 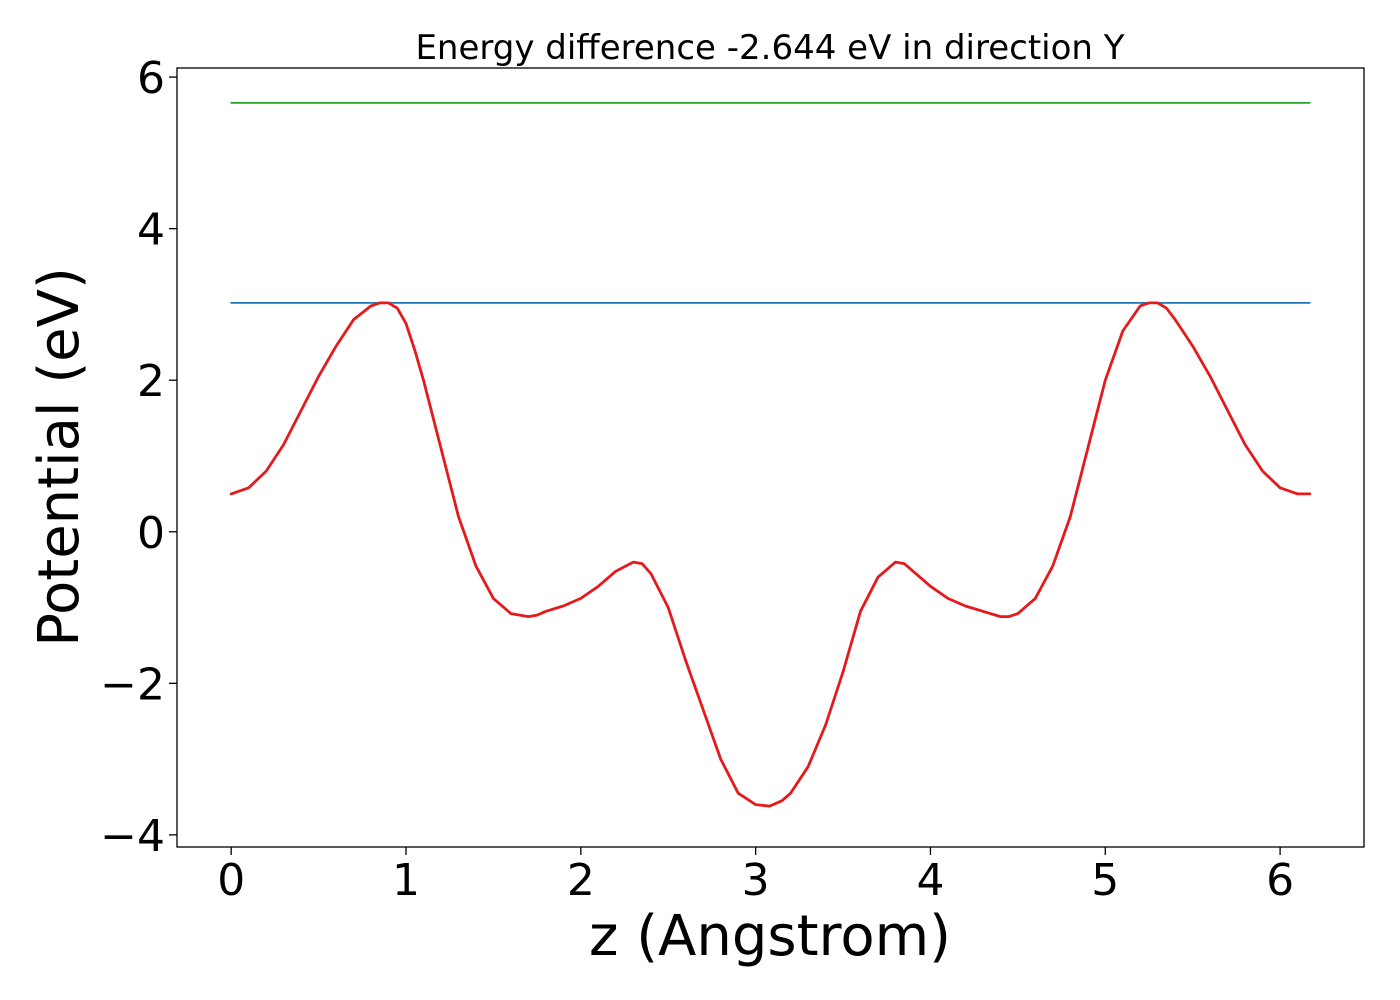 I want to click on x-tick-label: 6, so click(x=1280, y=880).